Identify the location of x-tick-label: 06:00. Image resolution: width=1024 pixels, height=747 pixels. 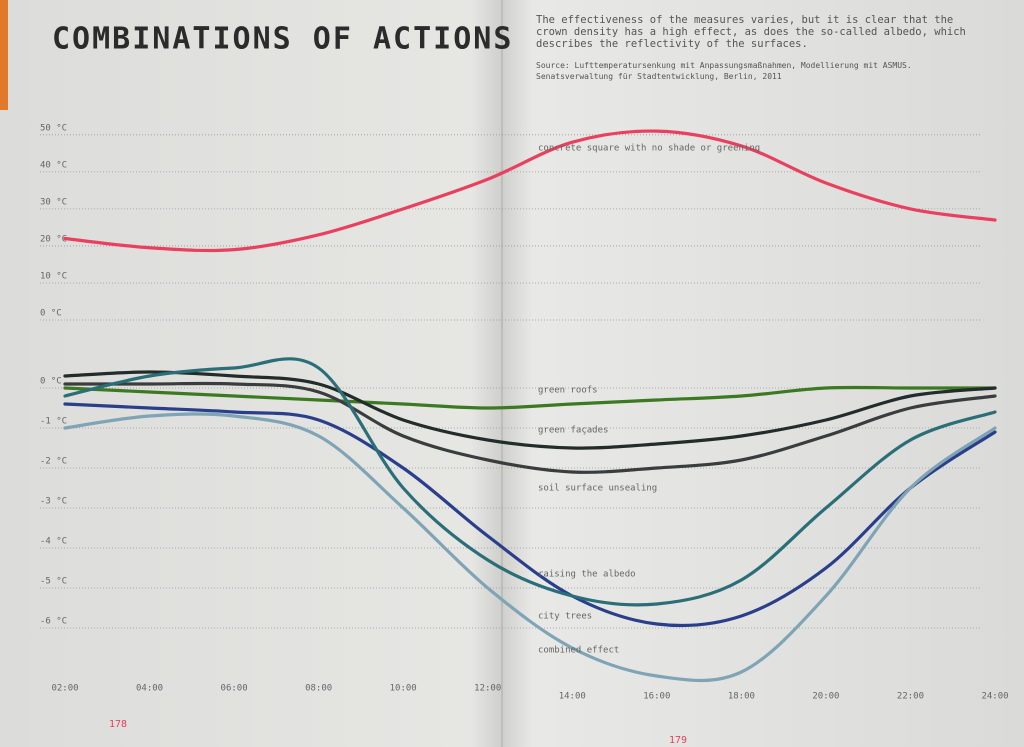
(234, 689).